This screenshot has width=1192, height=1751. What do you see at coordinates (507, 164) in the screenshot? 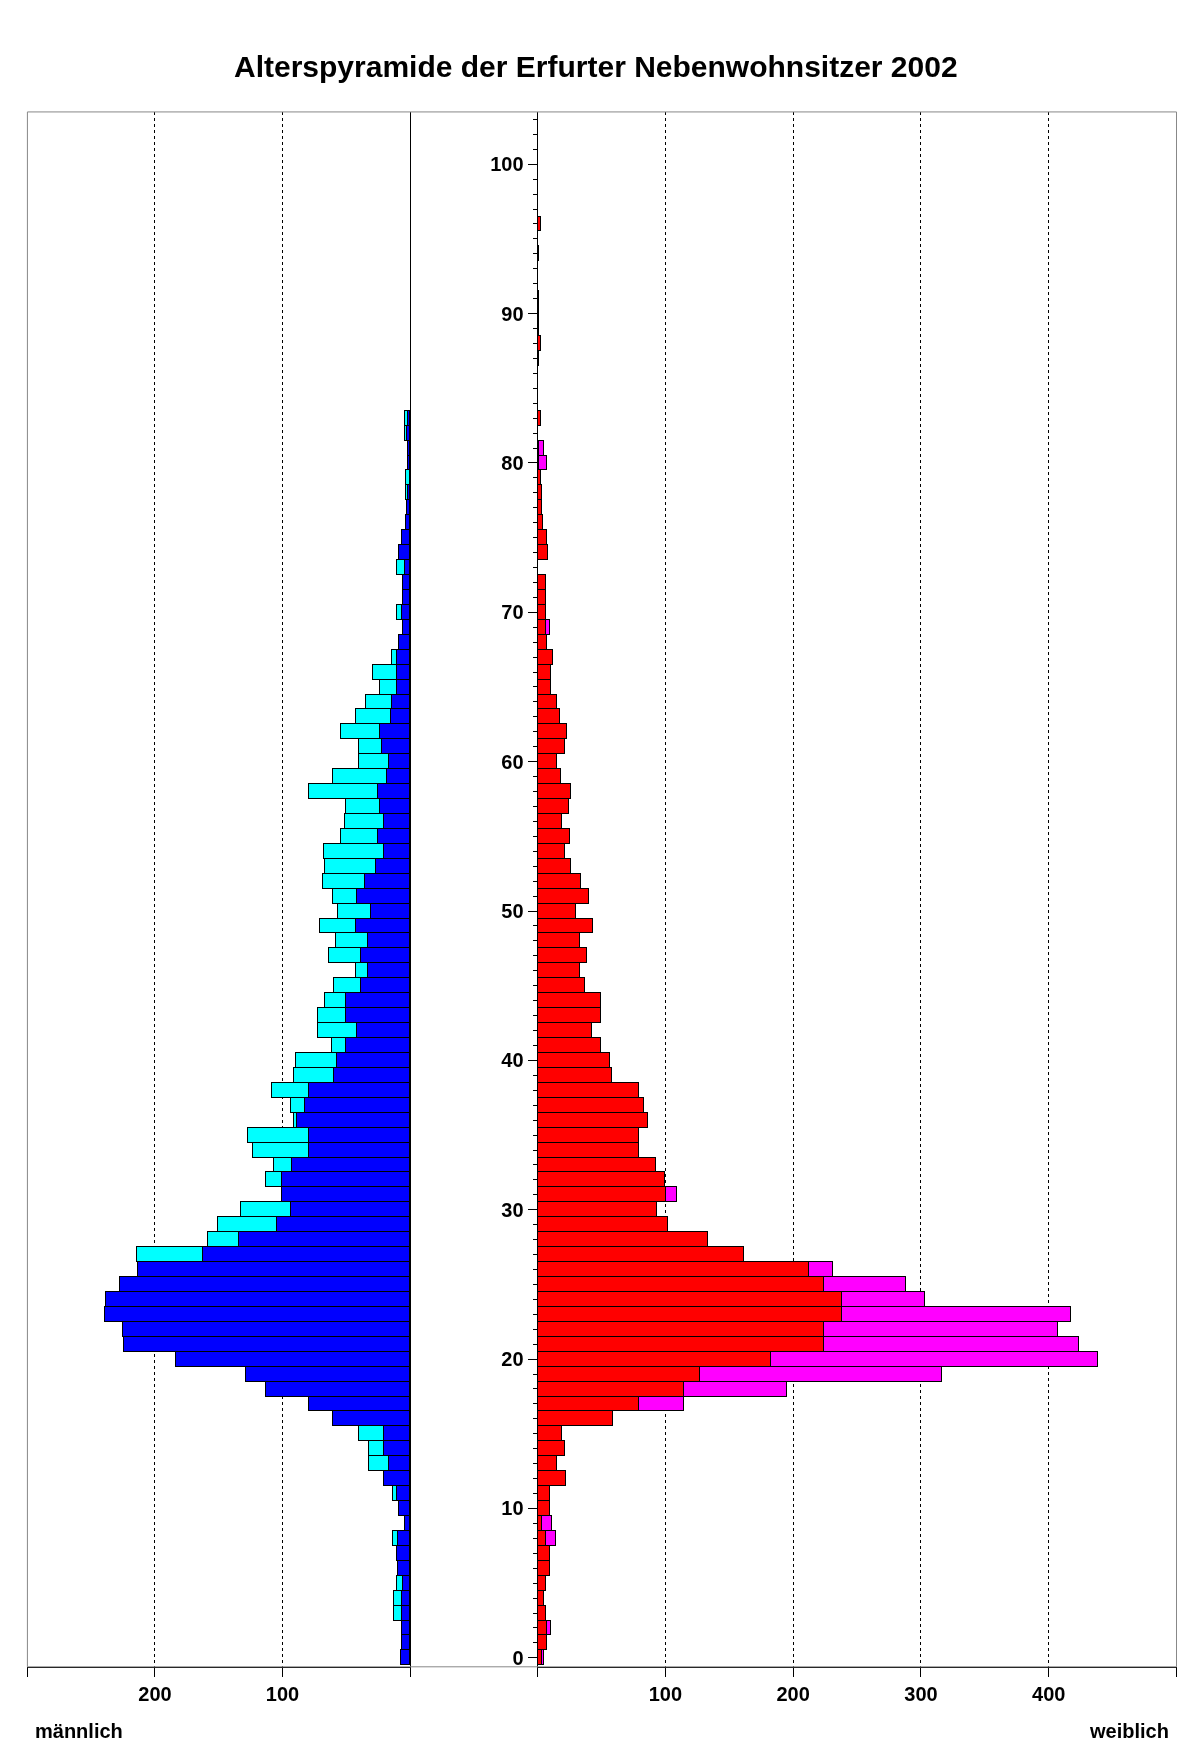
I see `y-tick-label: 100` at bounding box center [507, 164].